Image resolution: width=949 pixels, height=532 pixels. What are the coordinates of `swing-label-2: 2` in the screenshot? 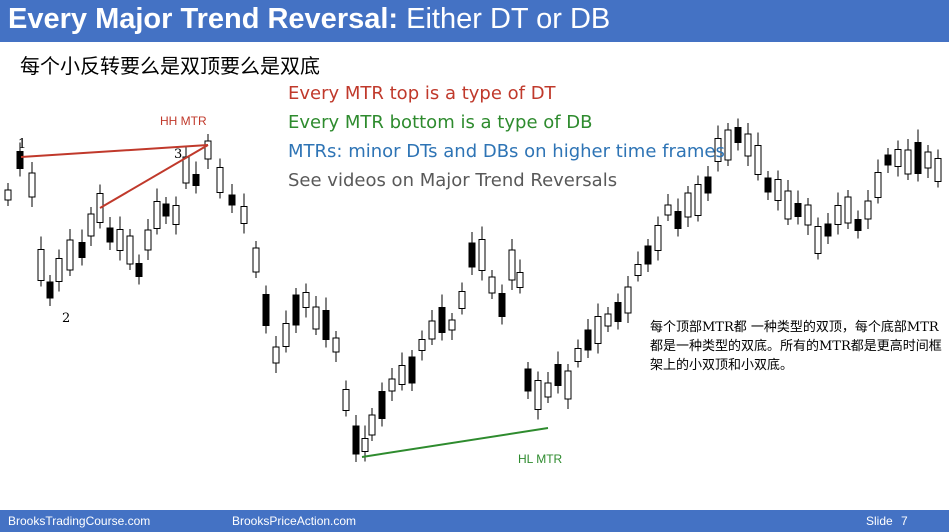 It's located at (66, 318).